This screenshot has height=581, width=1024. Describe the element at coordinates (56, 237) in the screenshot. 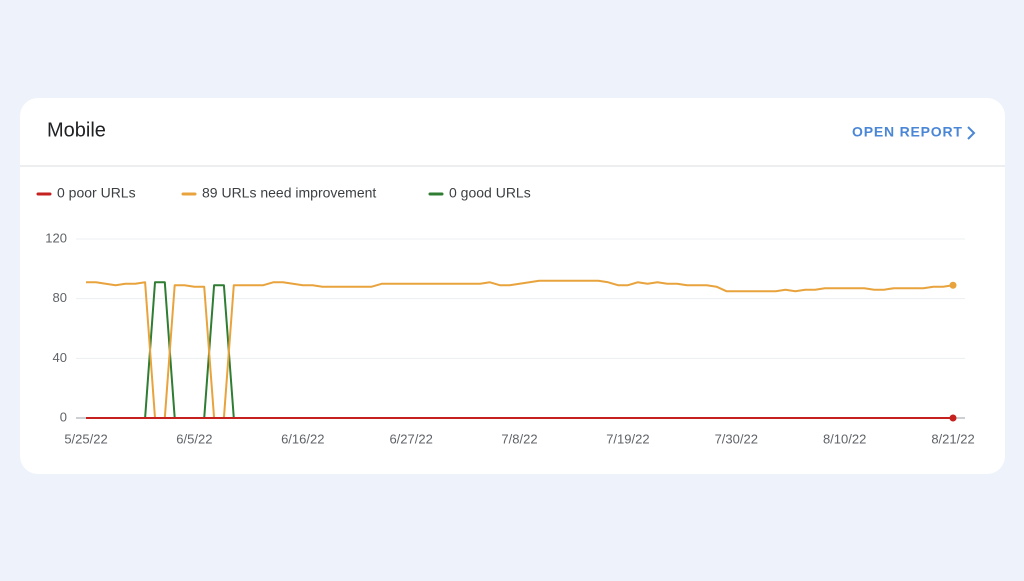

I see `y-tick-label: 120` at that location.